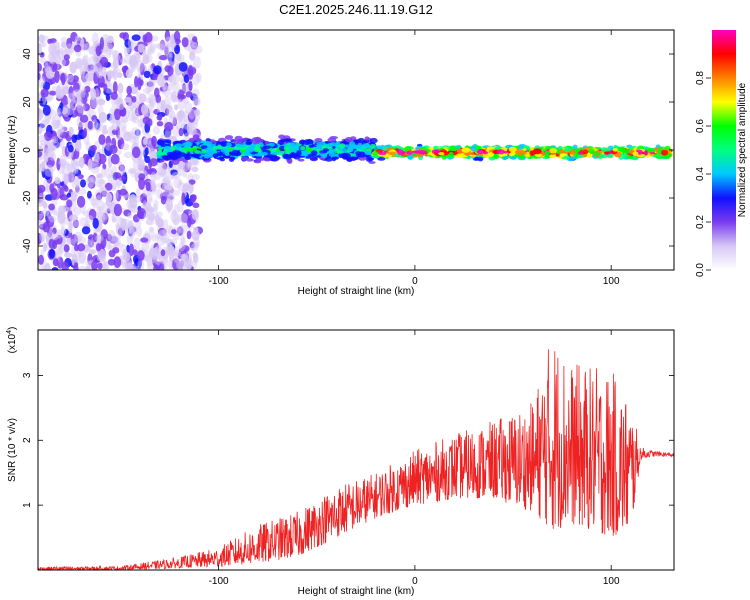  What do you see at coordinates (700, 78) in the screenshot?
I see `colorbar-tick-label: 0.8` at bounding box center [700, 78].